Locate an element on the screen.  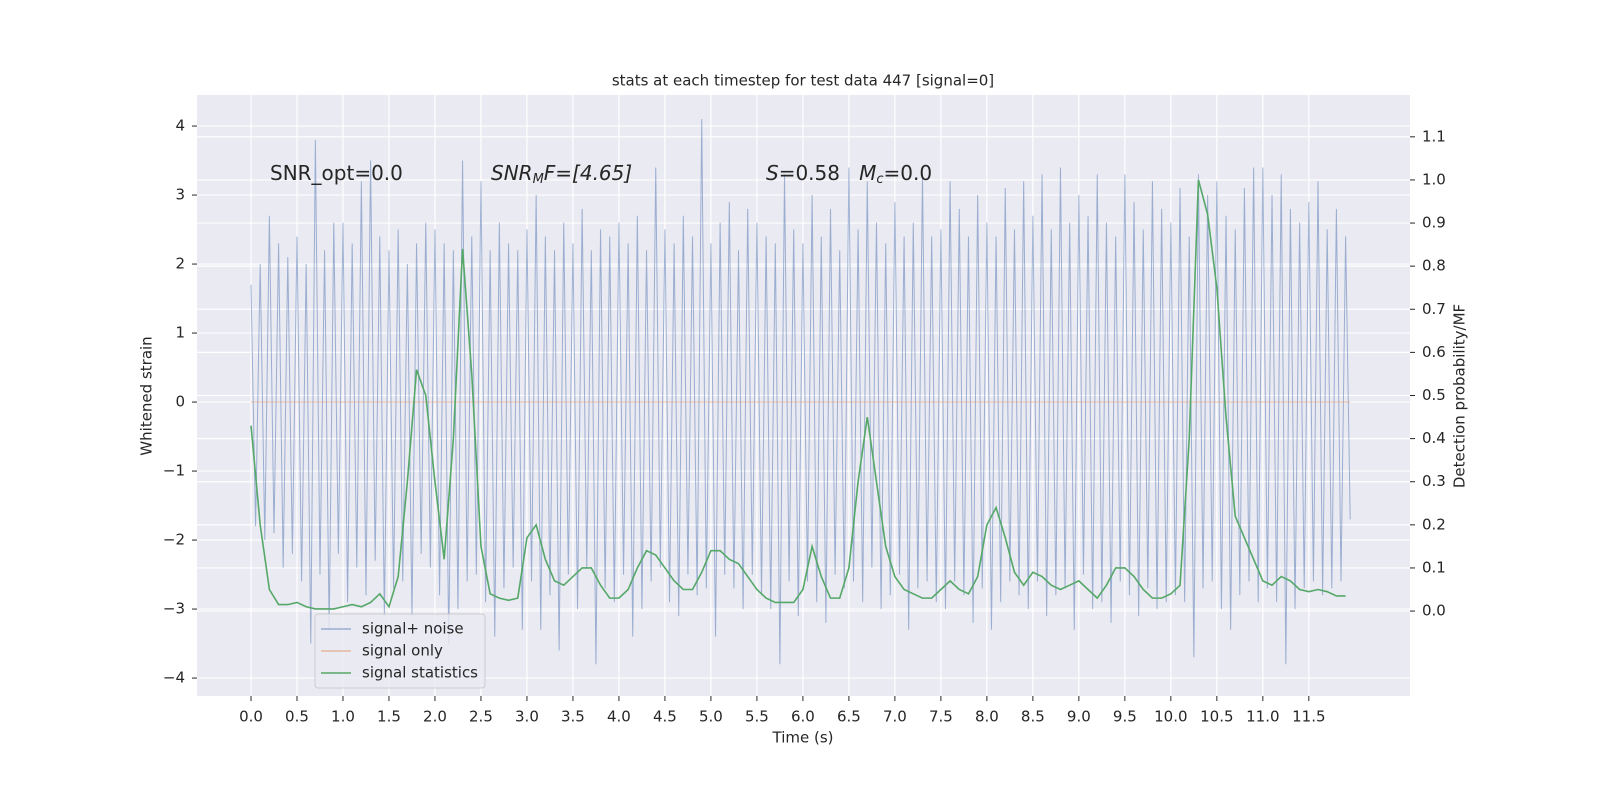
x-tick-label: 8.0 is located at coordinates (987, 717).